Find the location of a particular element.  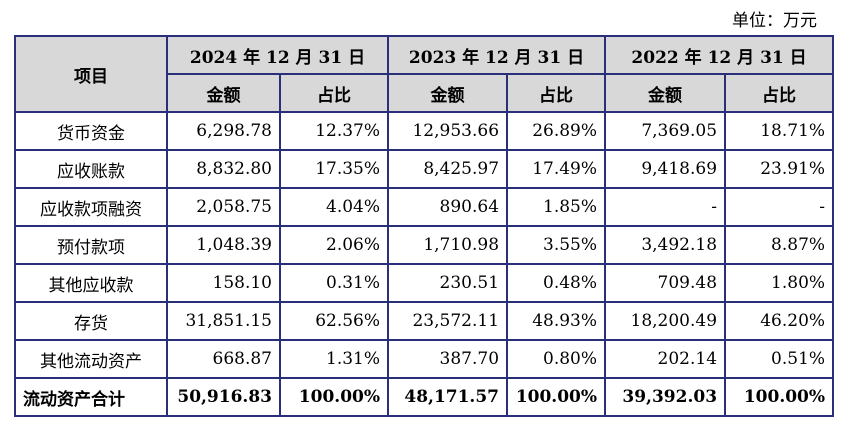

cell-amount-2024: 668.87 is located at coordinates (223, 359).